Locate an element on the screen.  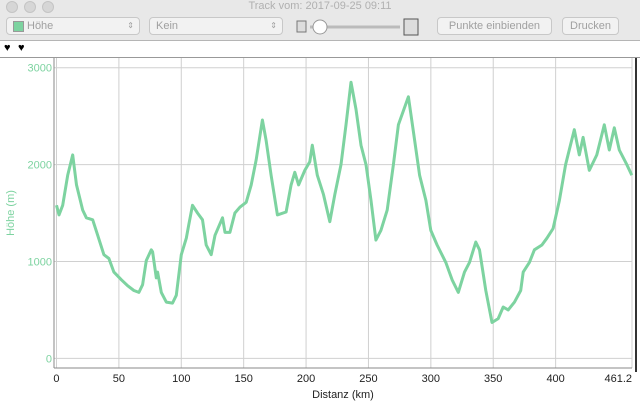
x-tick-label: 461.2 is located at coordinates (618, 379).